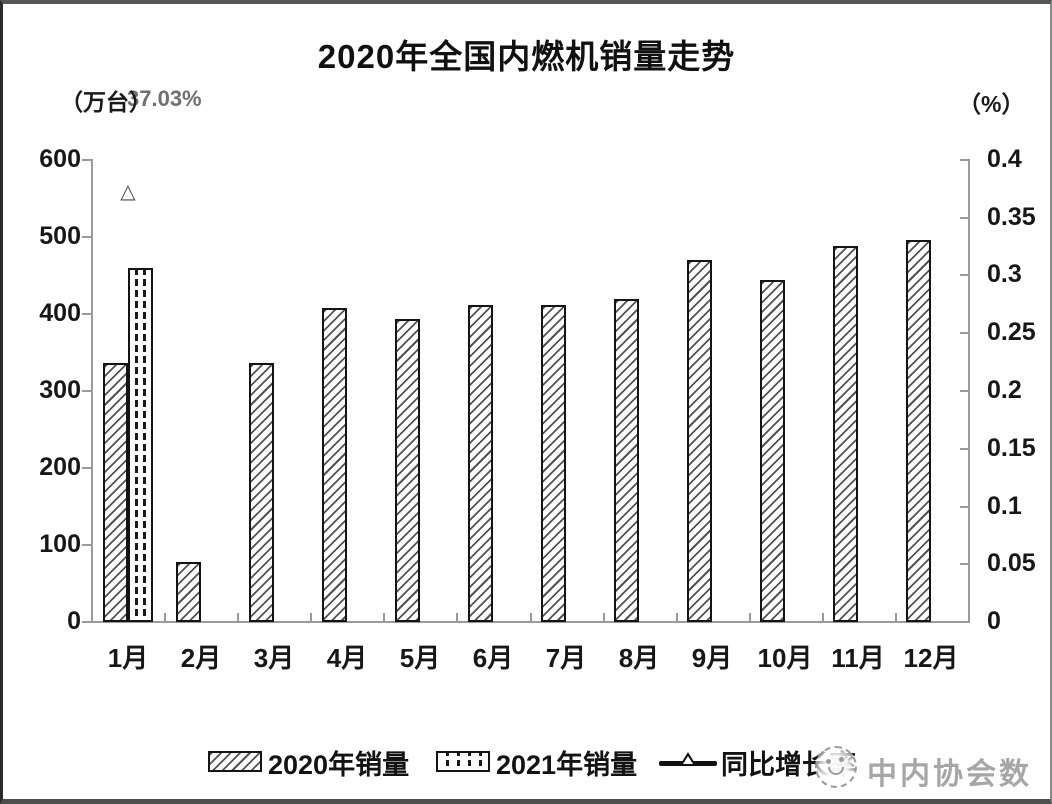 The image size is (1052, 804). I want to click on right-axis-tick-label: 0.3, so click(1004, 274).